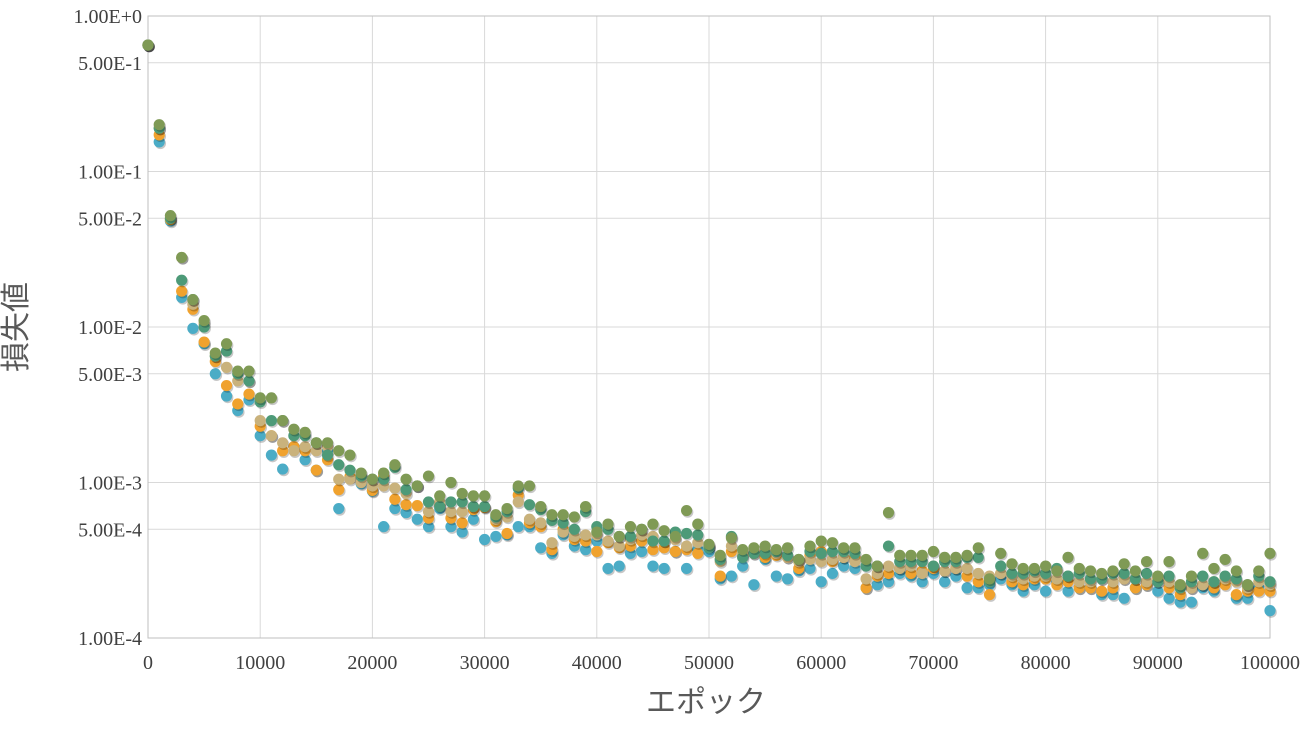 The width and height of the screenshot is (1309, 735). What do you see at coordinates (706, 702) in the screenshot?
I see `x-axis-title: エポック` at bounding box center [706, 702].